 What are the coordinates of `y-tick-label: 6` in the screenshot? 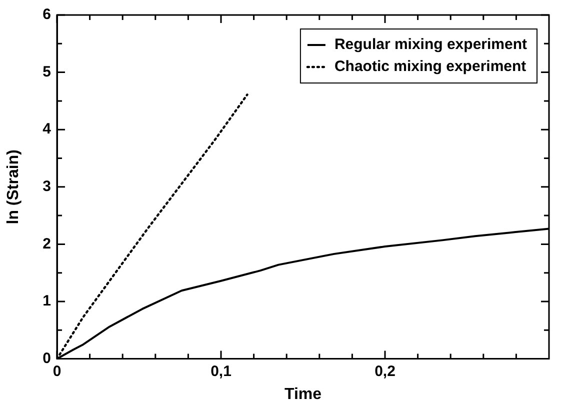 It's located at (46, 15).